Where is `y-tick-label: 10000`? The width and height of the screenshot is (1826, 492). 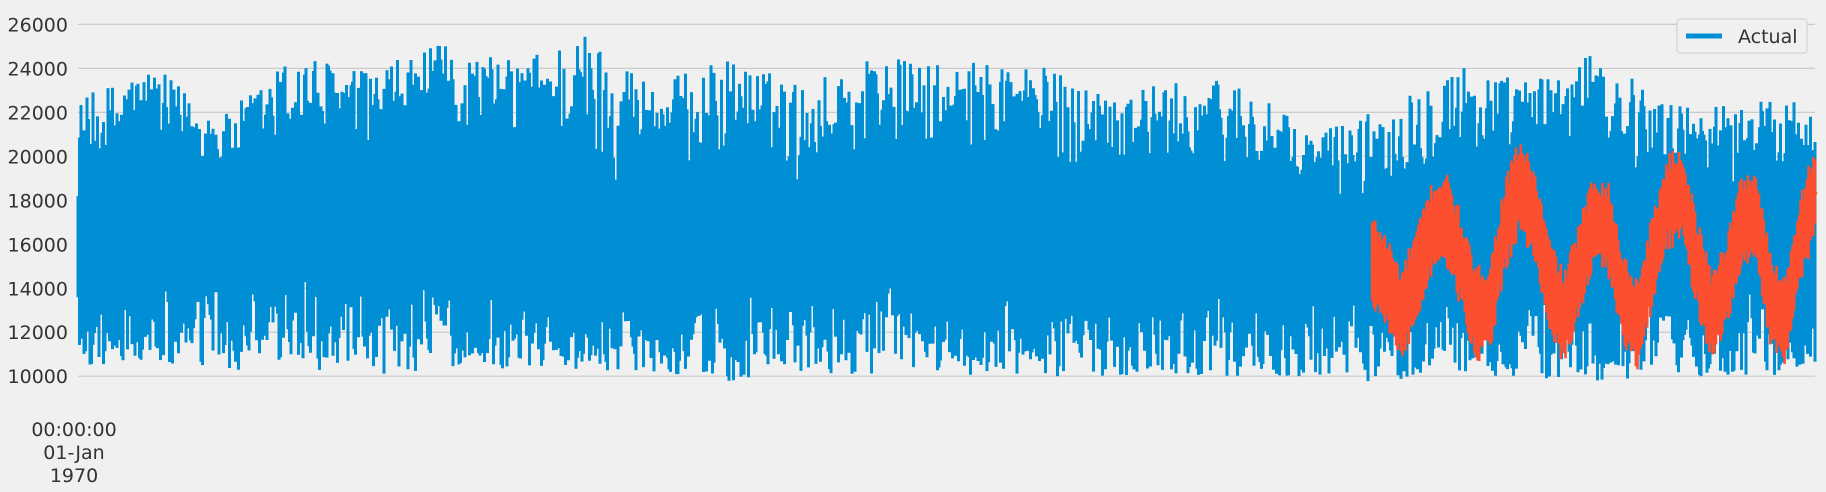 y-tick-label: 10000 is located at coordinates (38, 377).